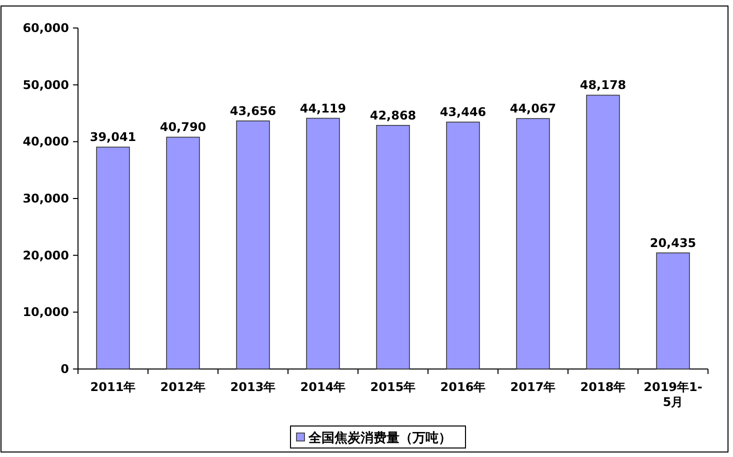 The image size is (733, 457). I want to click on x-tick-label: 2011年, so click(113, 387).